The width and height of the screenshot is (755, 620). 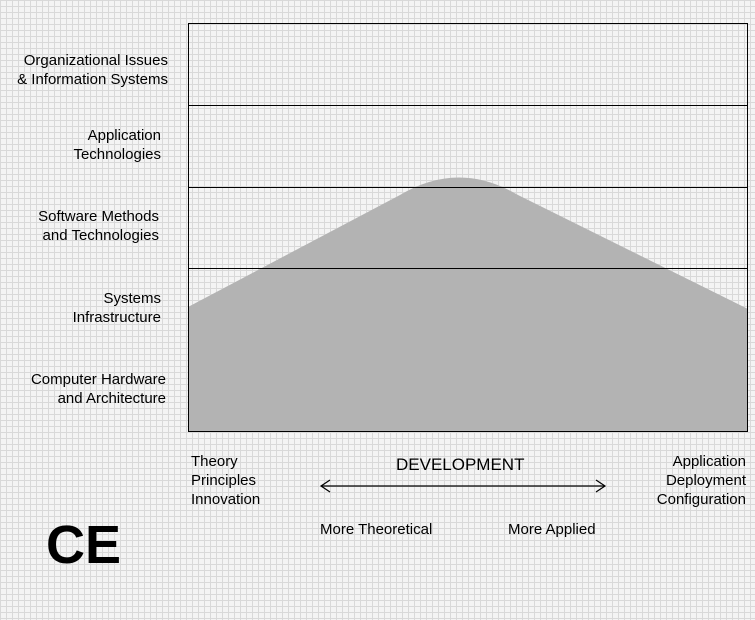 I want to click on development-arrow, so click(x=463, y=486).